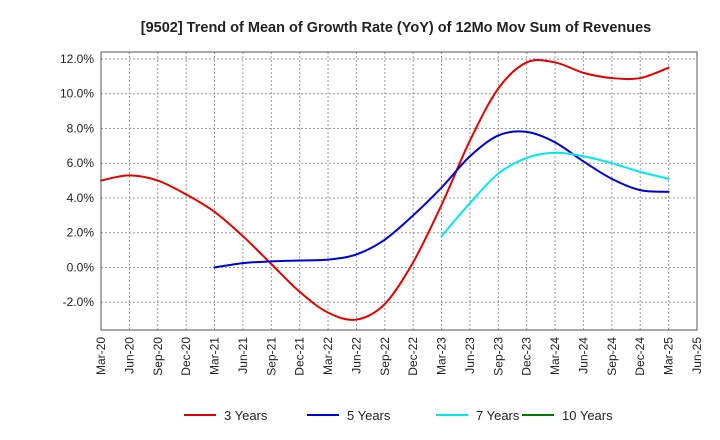 This screenshot has width=720, height=440. What do you see at coordinates (356, 355) in the screenshot?
I see `x-tick-label: Jun-22` at bounding box center [356, 355].